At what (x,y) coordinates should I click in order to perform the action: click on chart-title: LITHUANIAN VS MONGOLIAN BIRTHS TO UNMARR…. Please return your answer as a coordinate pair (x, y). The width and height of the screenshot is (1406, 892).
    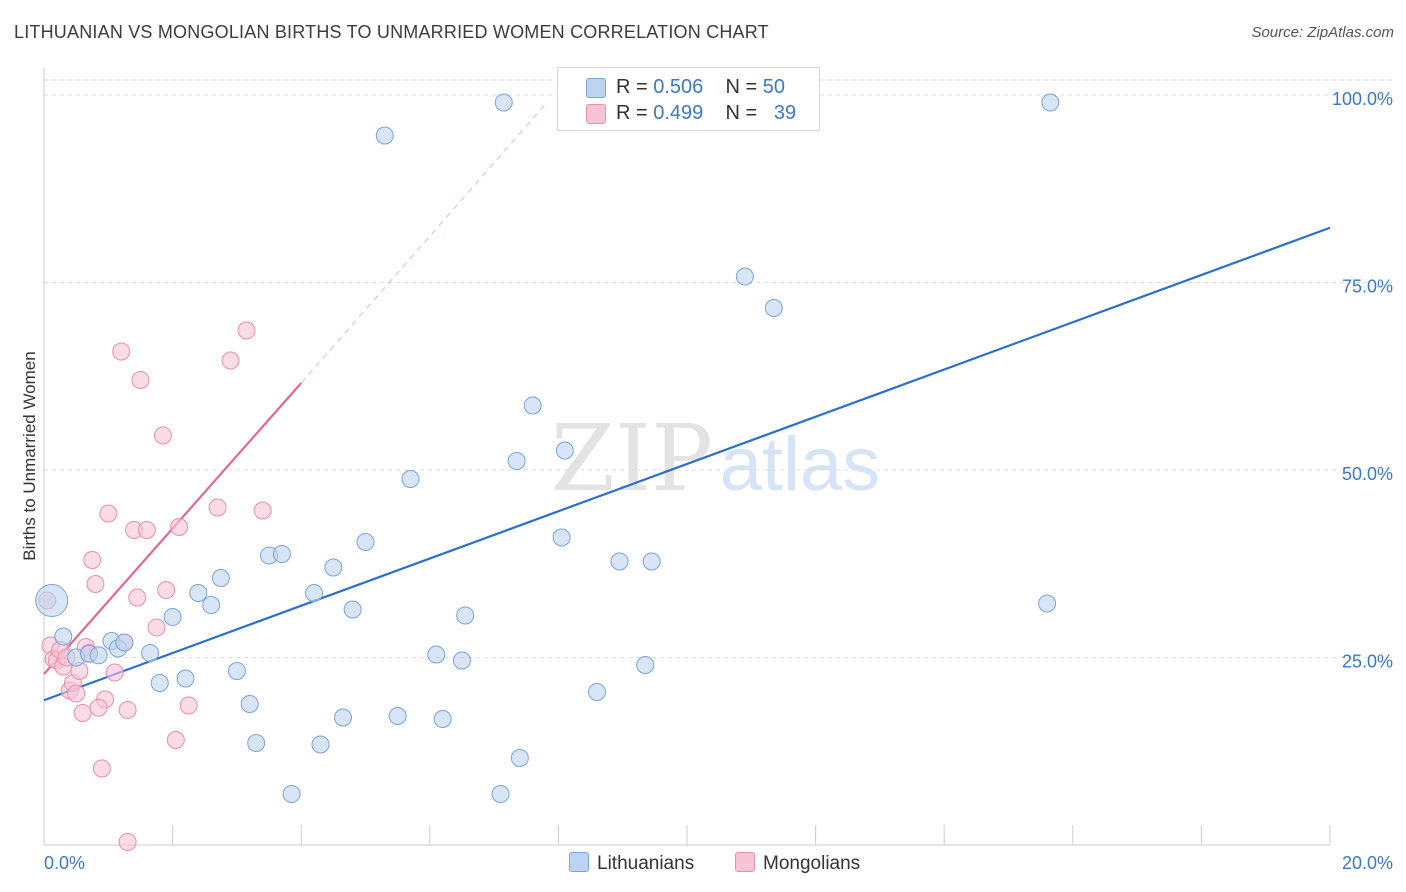
    Looking at the image, I should click on (391, 32).